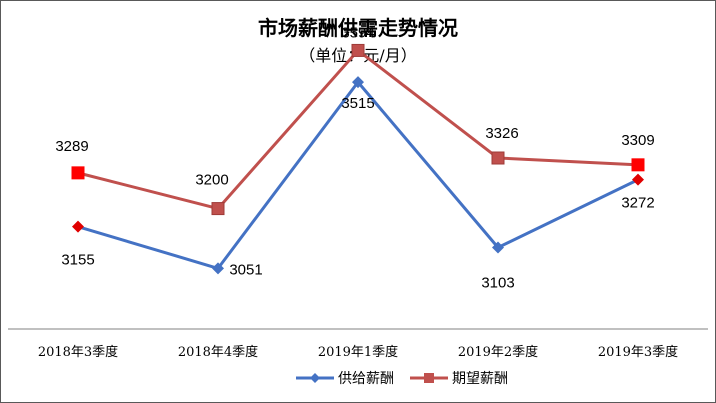 The height and width of the screenshot is (403, 716). I want to click on x-tick-label: 2018年3季度, so click(78, 352).